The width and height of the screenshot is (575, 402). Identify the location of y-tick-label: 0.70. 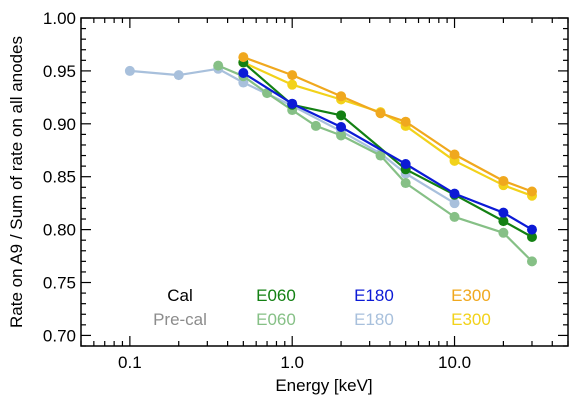
(59, 335).